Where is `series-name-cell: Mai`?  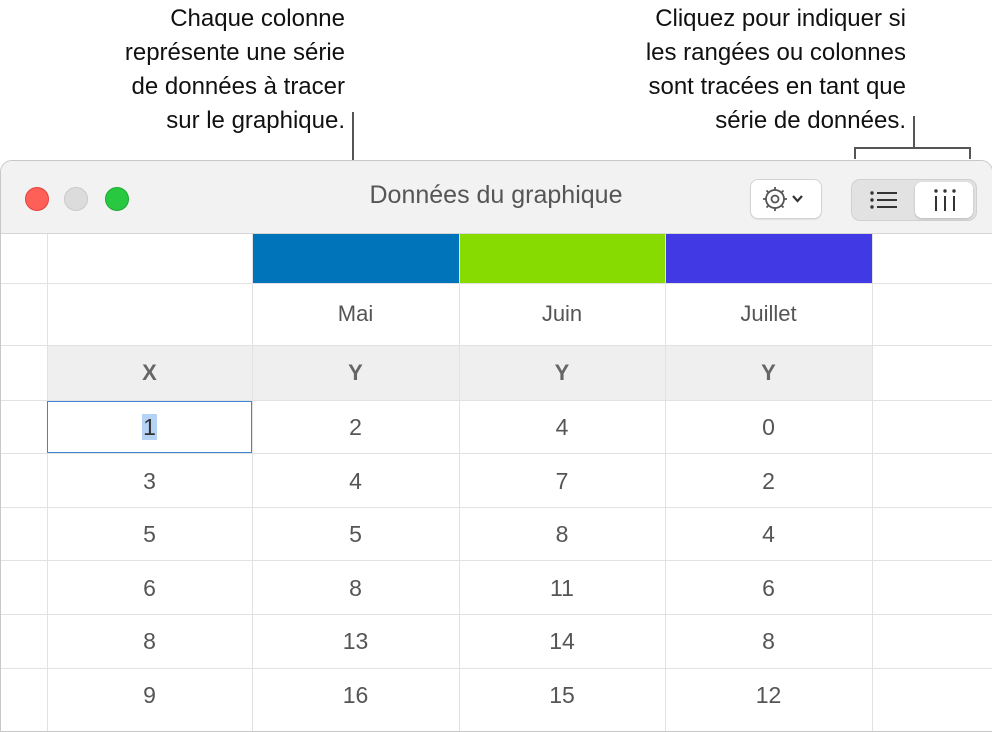 series-name-cell: Mai is located at coordinates (355, 313).